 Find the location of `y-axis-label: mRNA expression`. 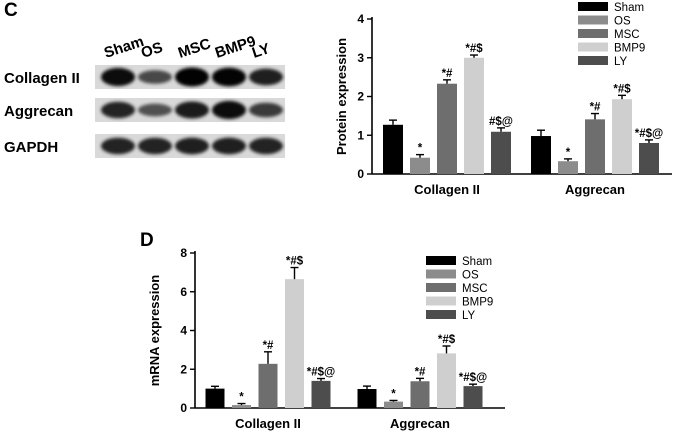

y-axis-label: mRNA expression is located at coordinates (154, 331).